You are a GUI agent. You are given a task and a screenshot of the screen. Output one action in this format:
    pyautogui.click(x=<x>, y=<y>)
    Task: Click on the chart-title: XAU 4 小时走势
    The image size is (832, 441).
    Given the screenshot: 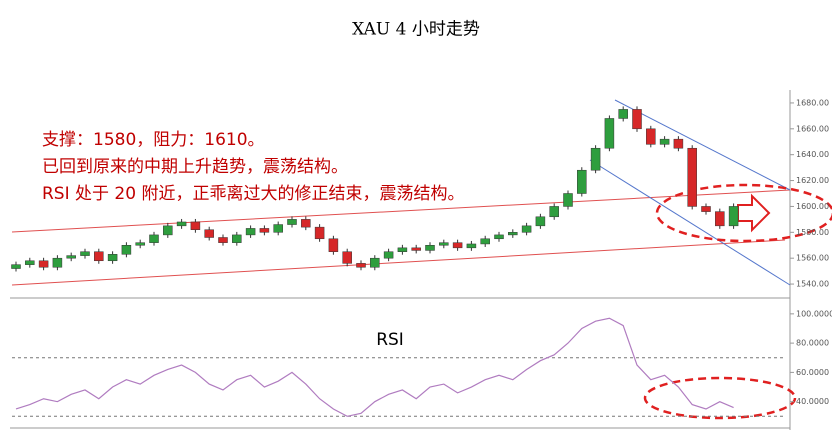 What is the action you would take?
    pyautogui.click(x=416, y=30)
    